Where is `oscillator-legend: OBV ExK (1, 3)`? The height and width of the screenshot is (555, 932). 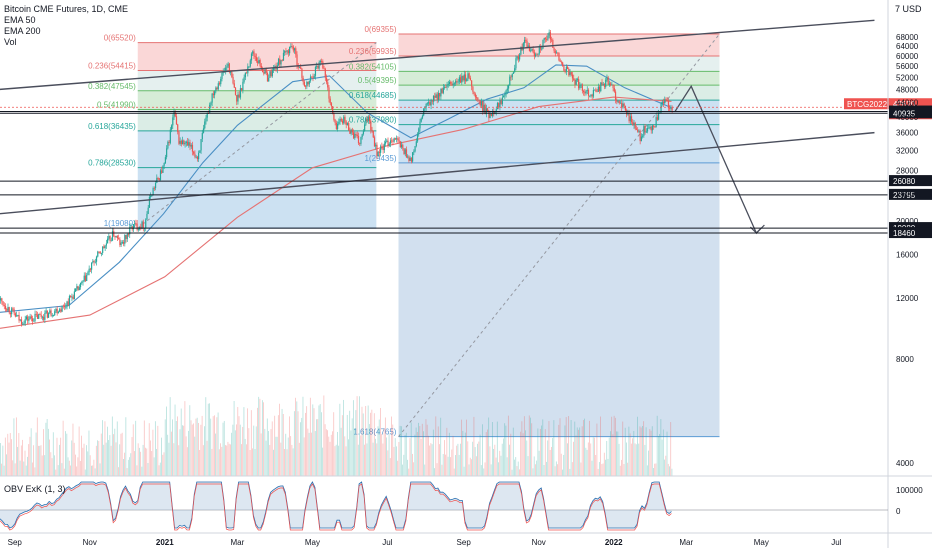 oscillator-legend: OBV ExK (1, 3) is located at coordinates (35, 489).